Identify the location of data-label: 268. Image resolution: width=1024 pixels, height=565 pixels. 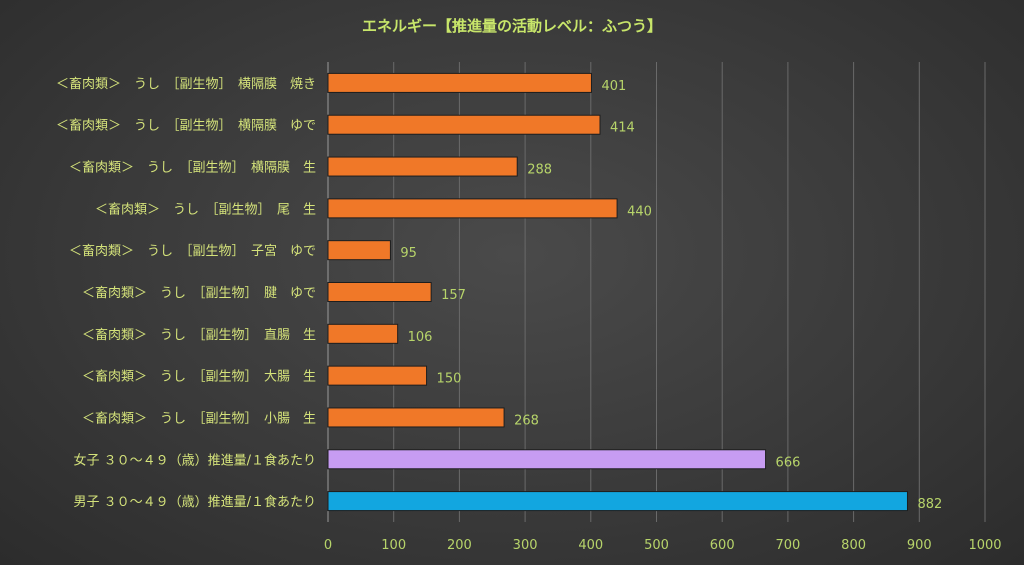
(526, 420).